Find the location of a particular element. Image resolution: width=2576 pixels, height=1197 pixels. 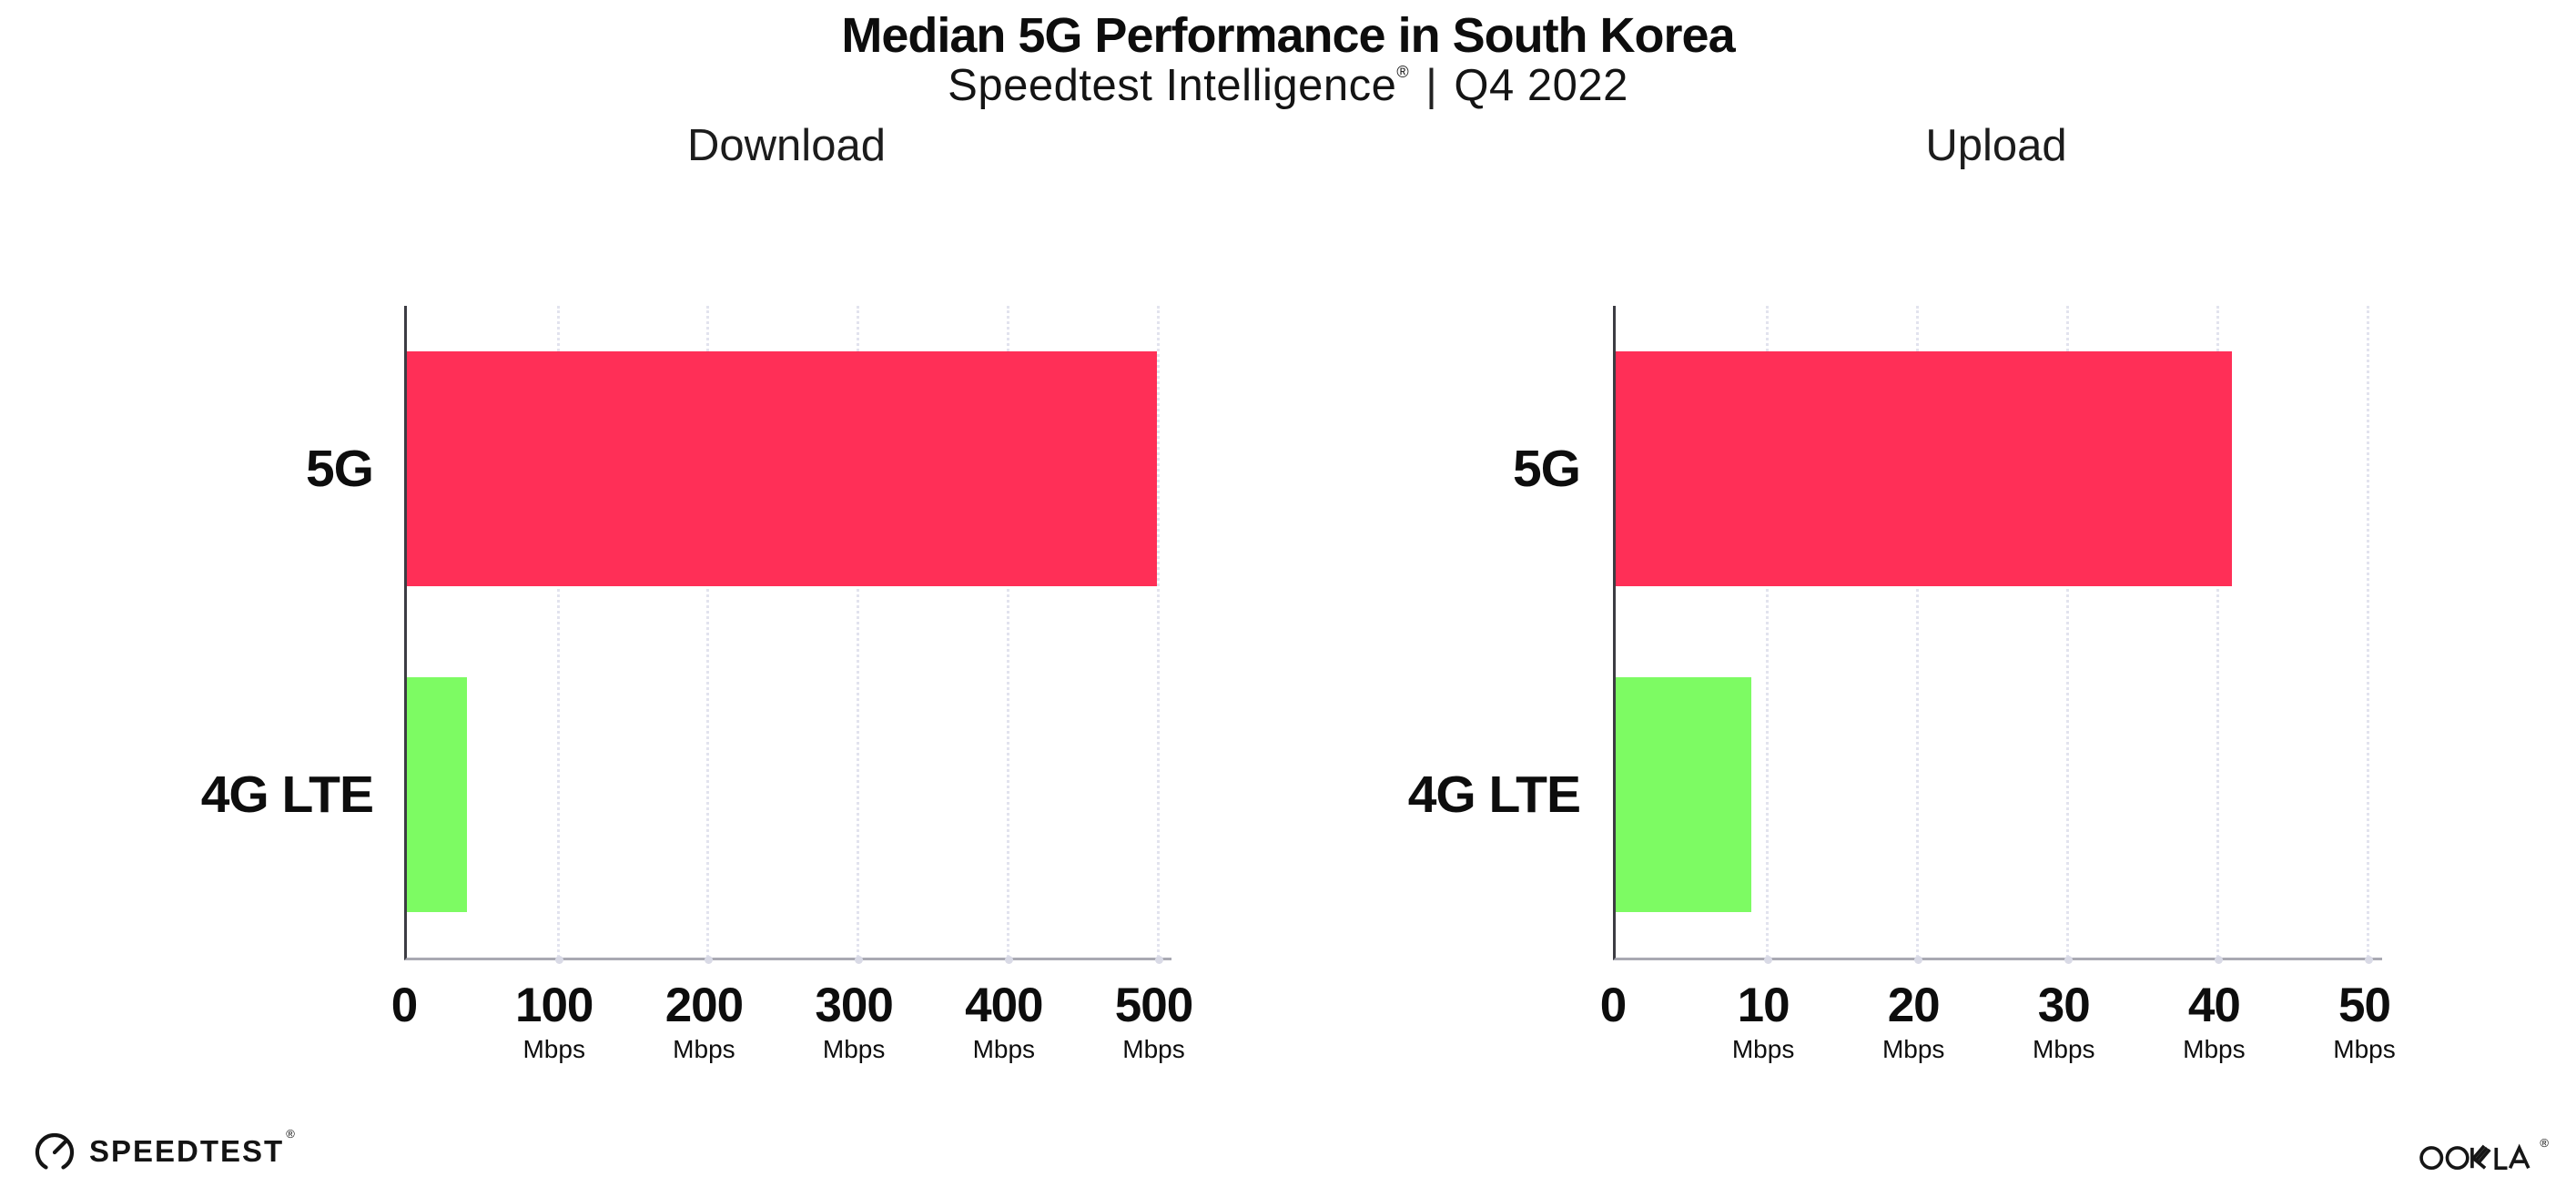

upload-x-axis: 0 10 Mbps 20 Mbps 30 Mbps 40 Mbps 50 Mbps is located at coordinates (1998, 1036).